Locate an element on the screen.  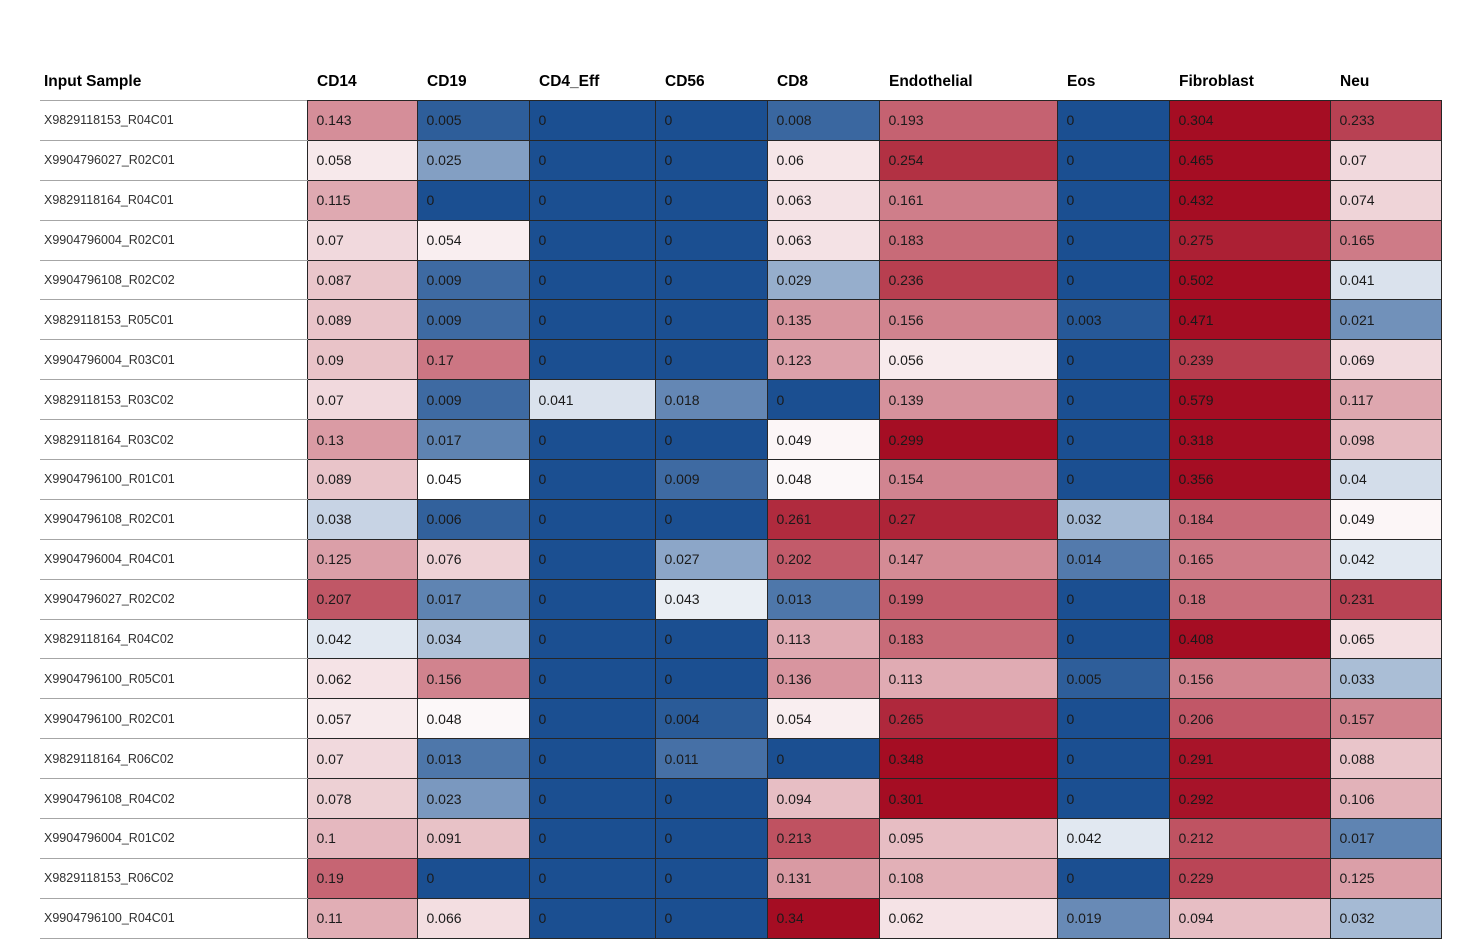
heatmap-cell: 0.147 is located at coordinates (968, 559).